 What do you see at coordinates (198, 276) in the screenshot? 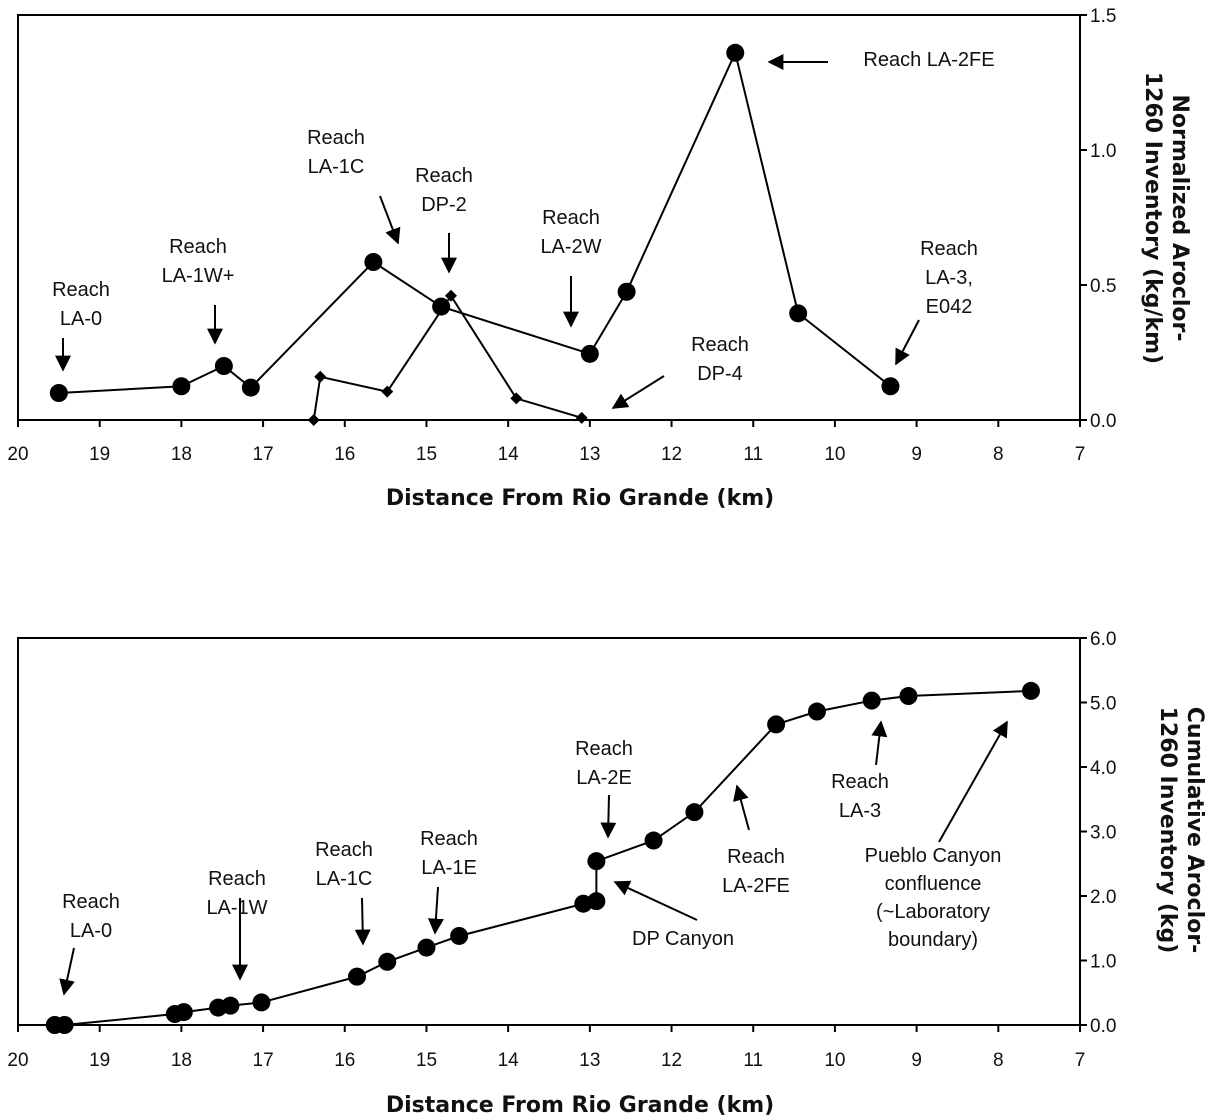
I see `annotation-label: LA-1W+` at bounding box center [198, 276].